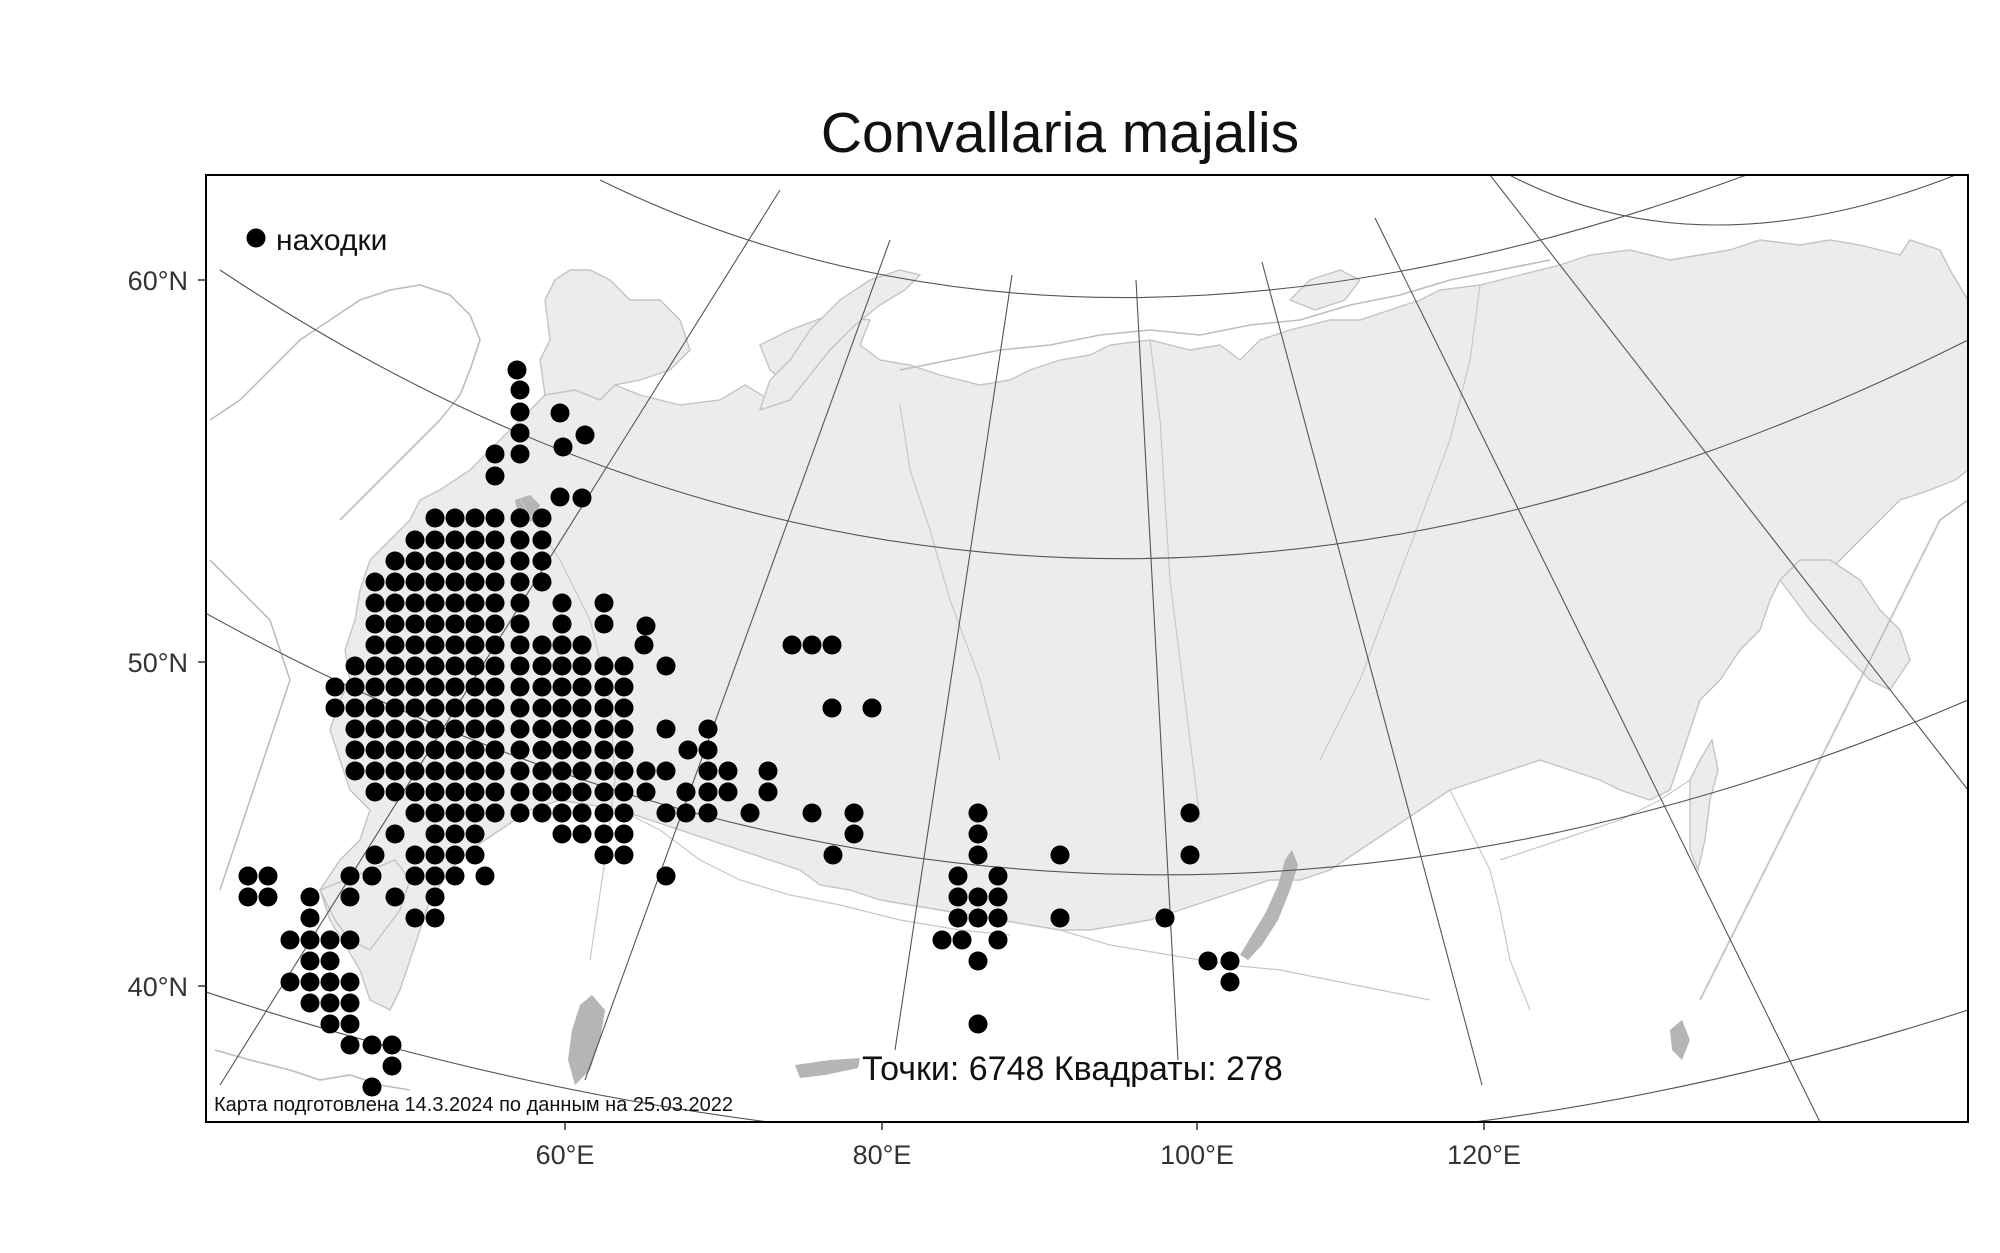 The width and height of the screenshot is (2000, 1253). What do you see at coordinates (615, 335) in the screenshot?
I see `kola-peninsula` at bounding box center [615, 335].